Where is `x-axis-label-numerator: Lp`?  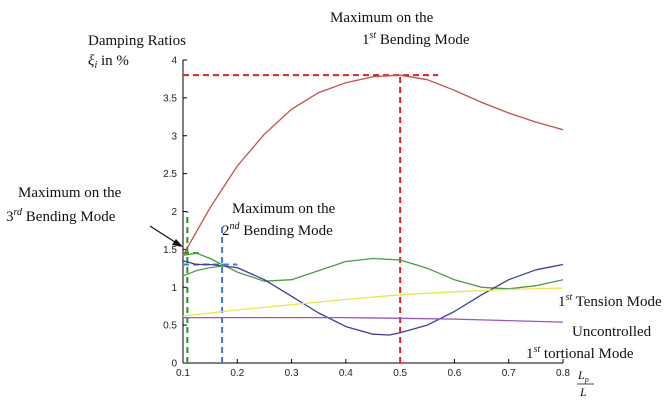
x-axis-label-numerator: Lp is located at coordinates (583, 376).